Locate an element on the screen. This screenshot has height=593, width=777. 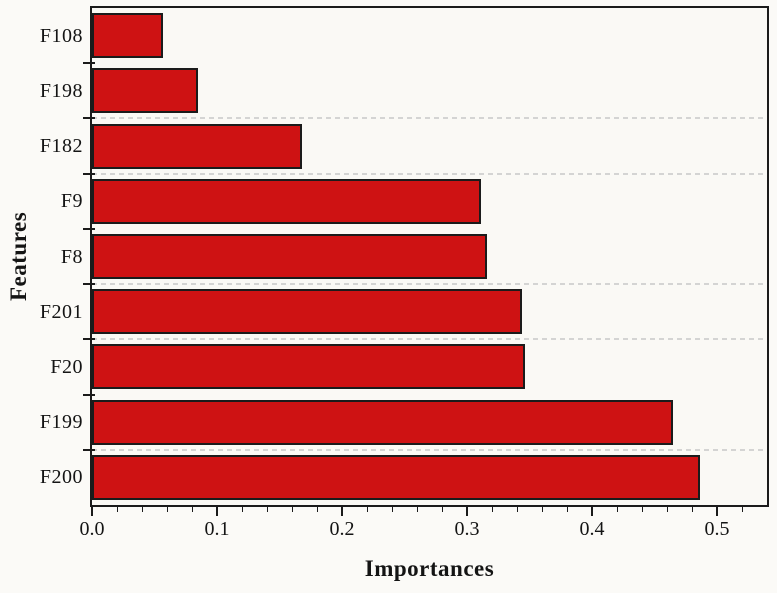
x-tick-label: 0.3 is located at coordinates (467, 529).